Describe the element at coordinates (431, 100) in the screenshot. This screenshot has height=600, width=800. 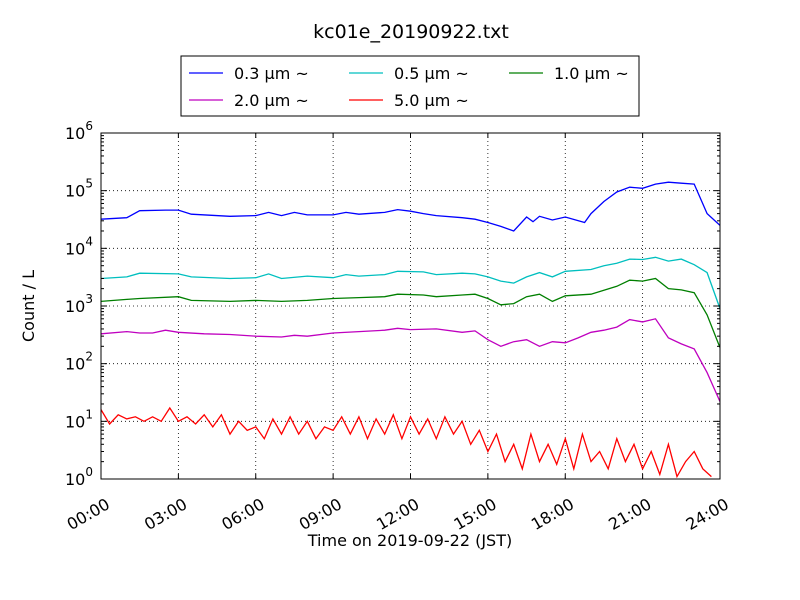
I see `legend-label-4: 5.0 μm ~` at that location.